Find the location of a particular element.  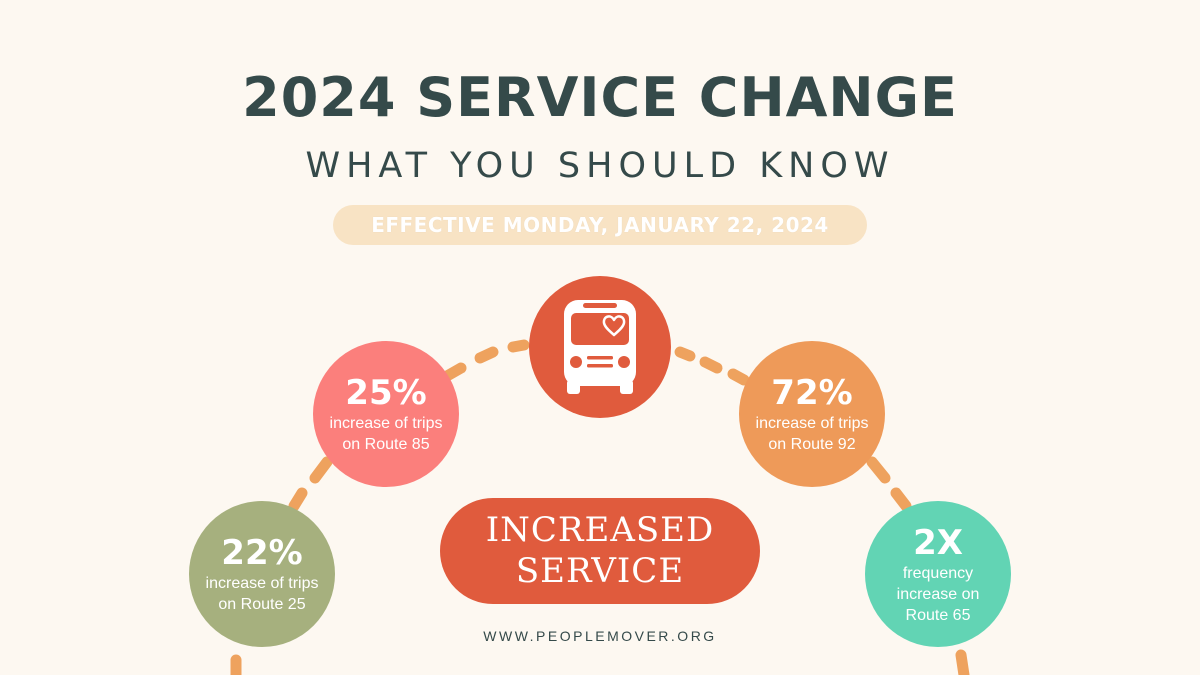

banner-line: INCREASED is located at coordinates (600, 530).